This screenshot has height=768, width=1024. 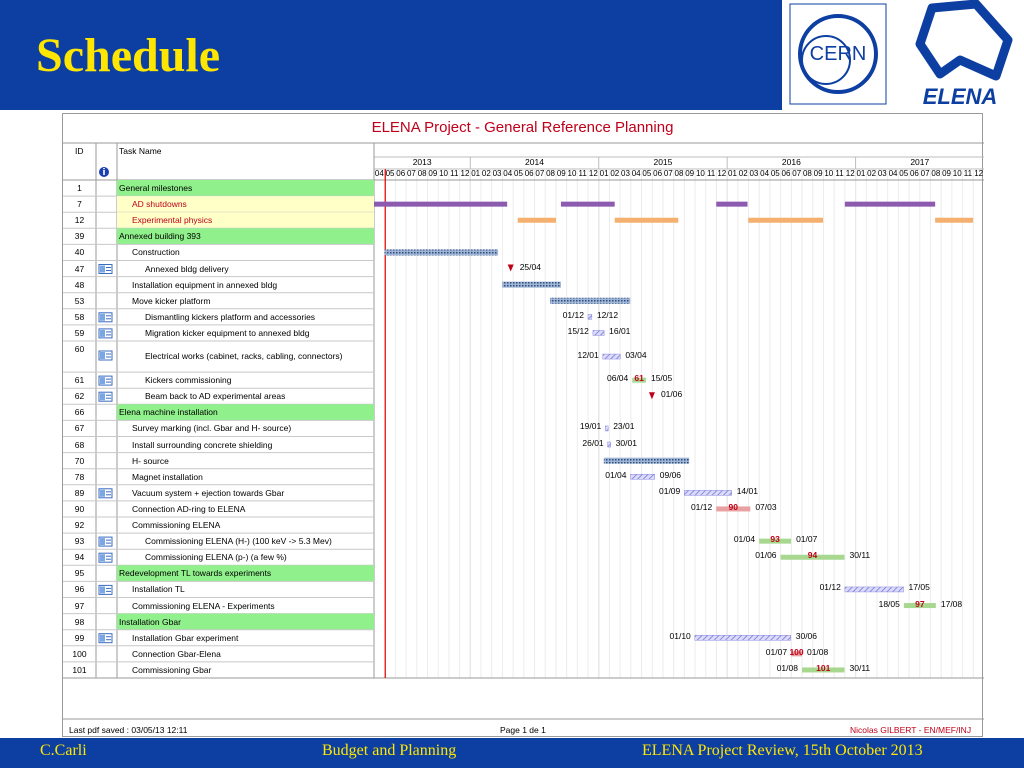 What do you see at coordinates (588, 354) in the screenshot?
I see `task-start-date: 12/01` at bounding box center [588, 354].